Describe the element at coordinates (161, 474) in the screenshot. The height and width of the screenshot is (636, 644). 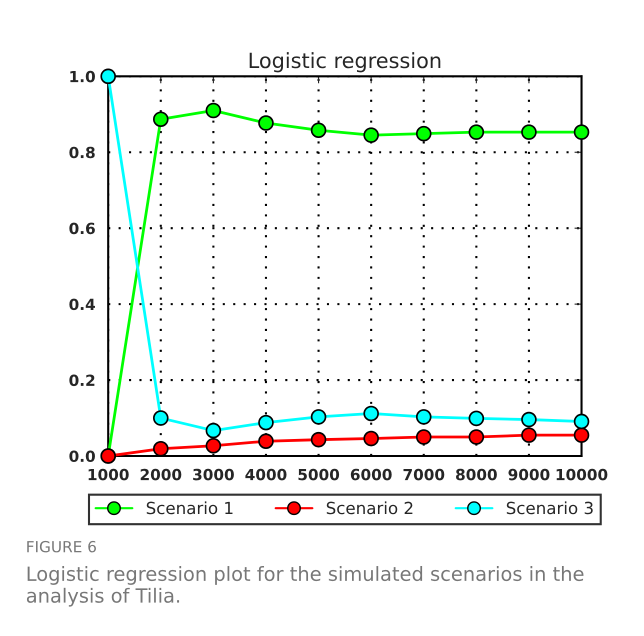
I see `x-tick-label: 2000` at that location.